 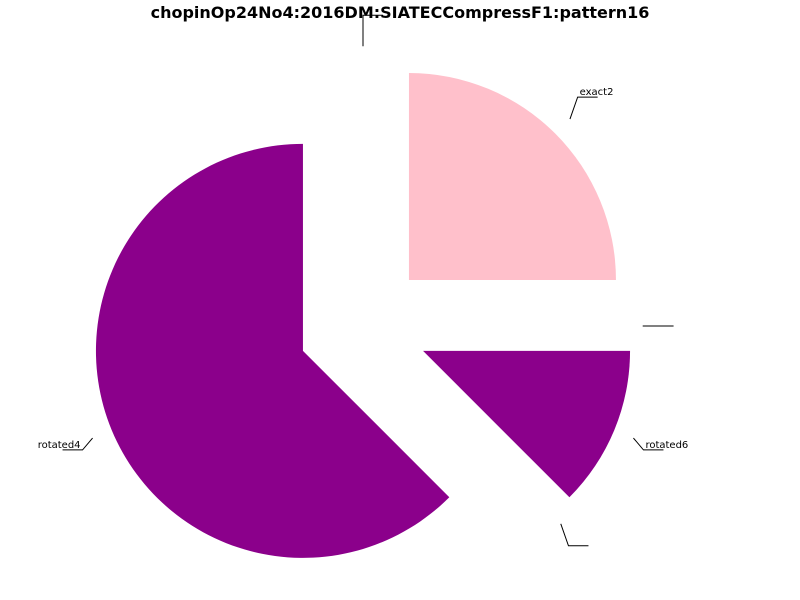 What do you see at coordinates (597, 92) in the screenshot?
I see `slice-label-exact2: exact2` at bounding box center [597, 92].